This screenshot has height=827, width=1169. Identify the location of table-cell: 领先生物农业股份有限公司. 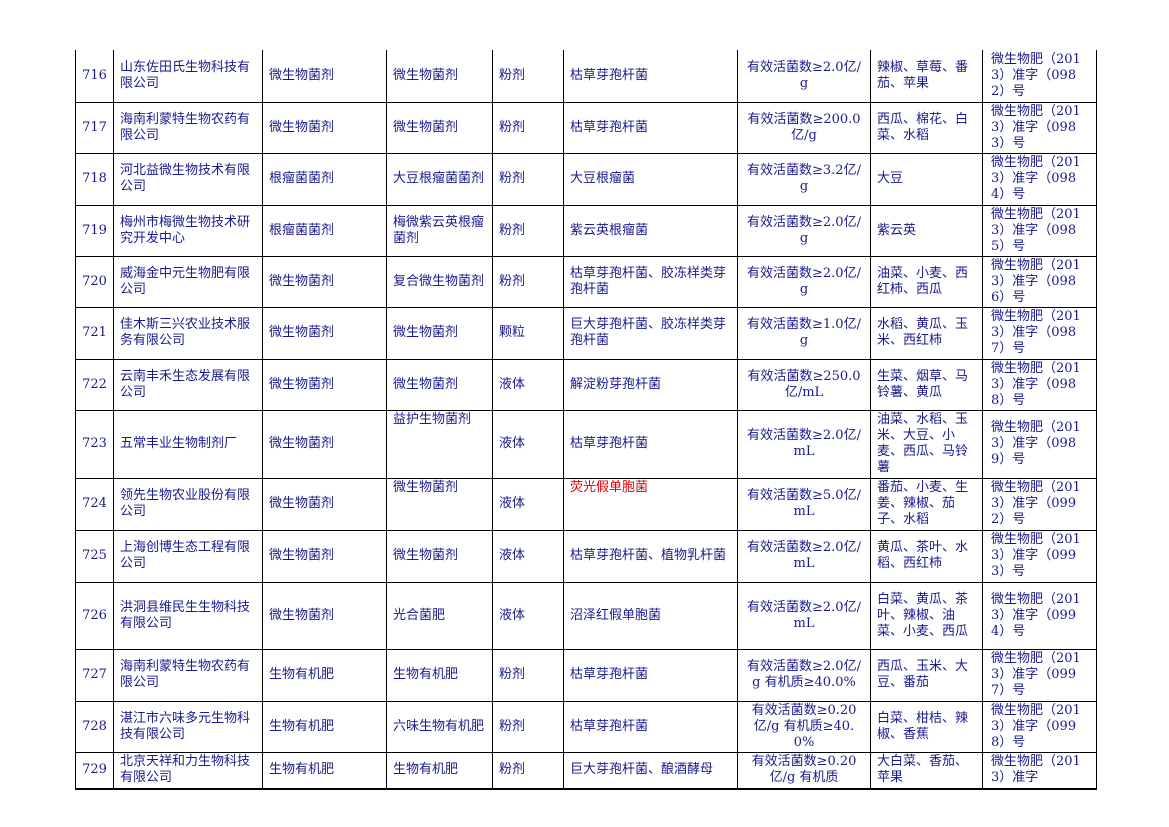
(188, 504).